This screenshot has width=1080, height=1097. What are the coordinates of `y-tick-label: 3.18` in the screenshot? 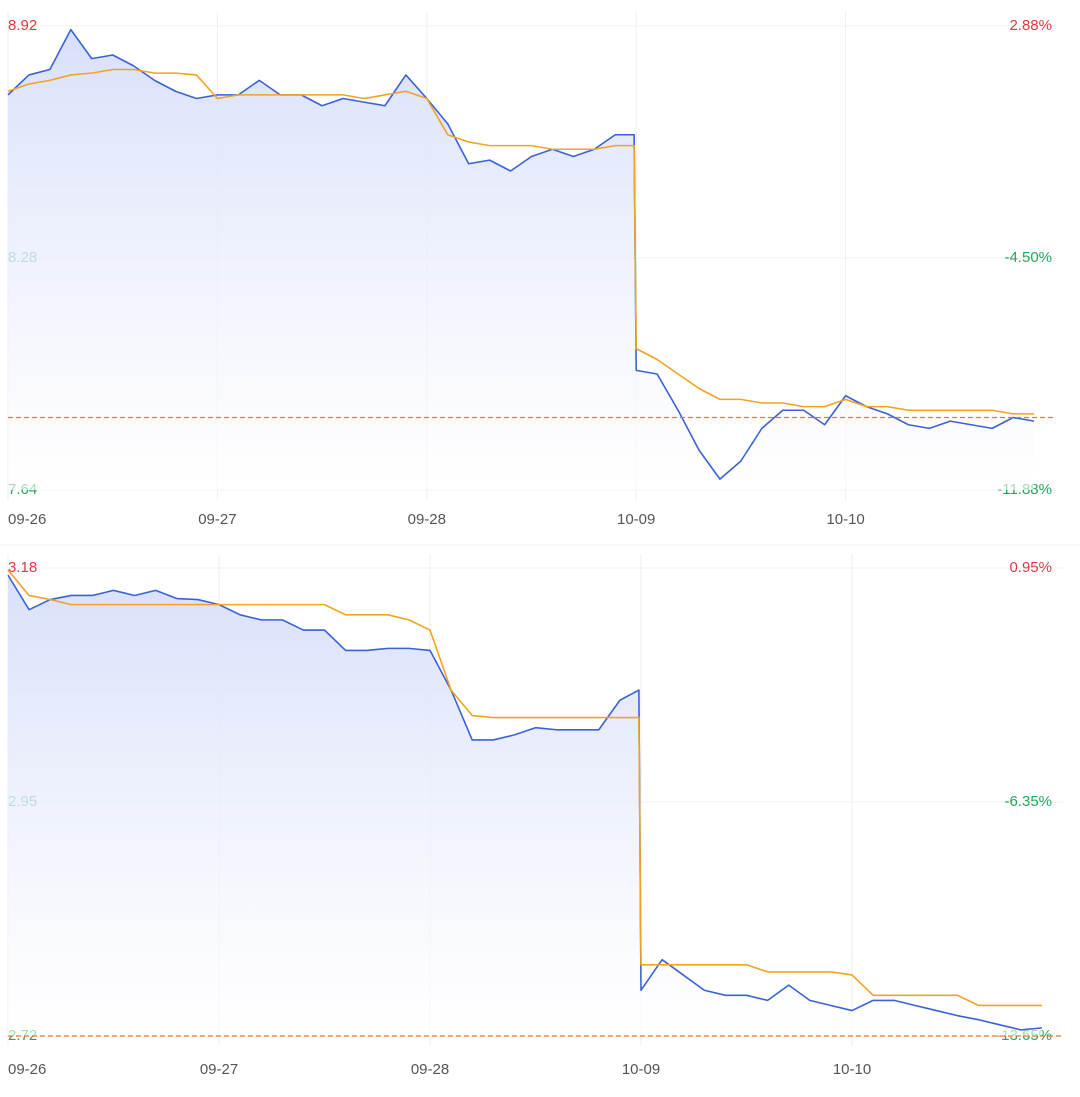 It's located at (22, 567).